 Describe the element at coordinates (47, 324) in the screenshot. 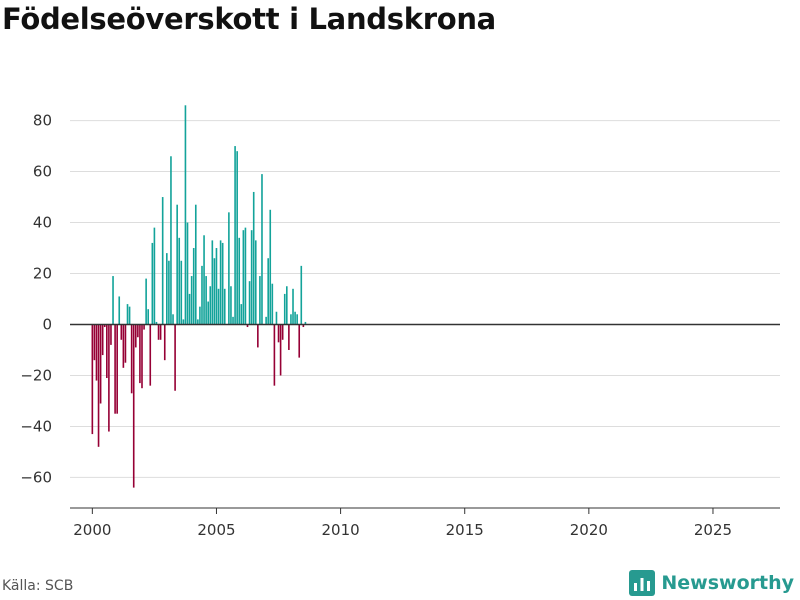

I see `y-tick-label: 0` at that location.